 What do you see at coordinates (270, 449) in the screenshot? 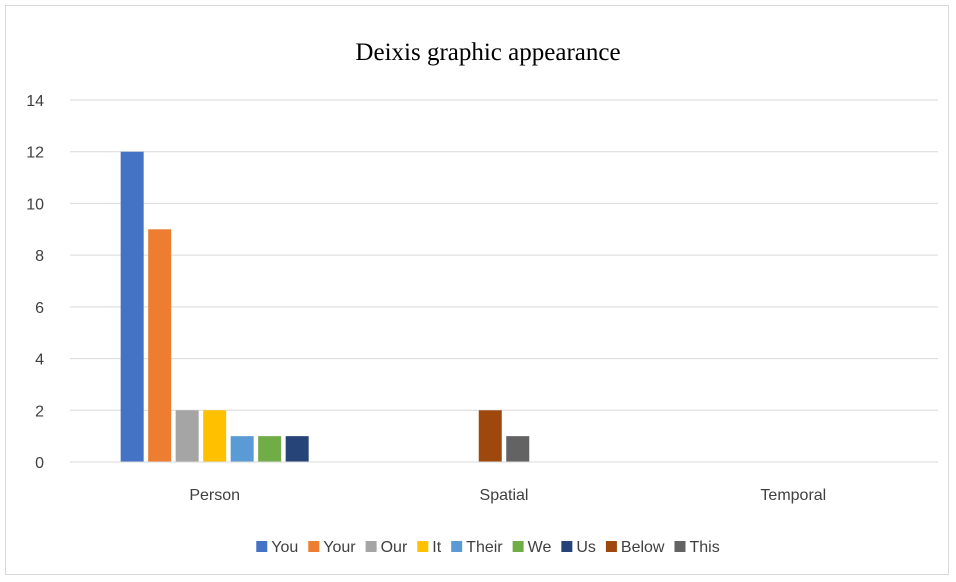
I see `bar-we-person` at bounding box center [270, 449].